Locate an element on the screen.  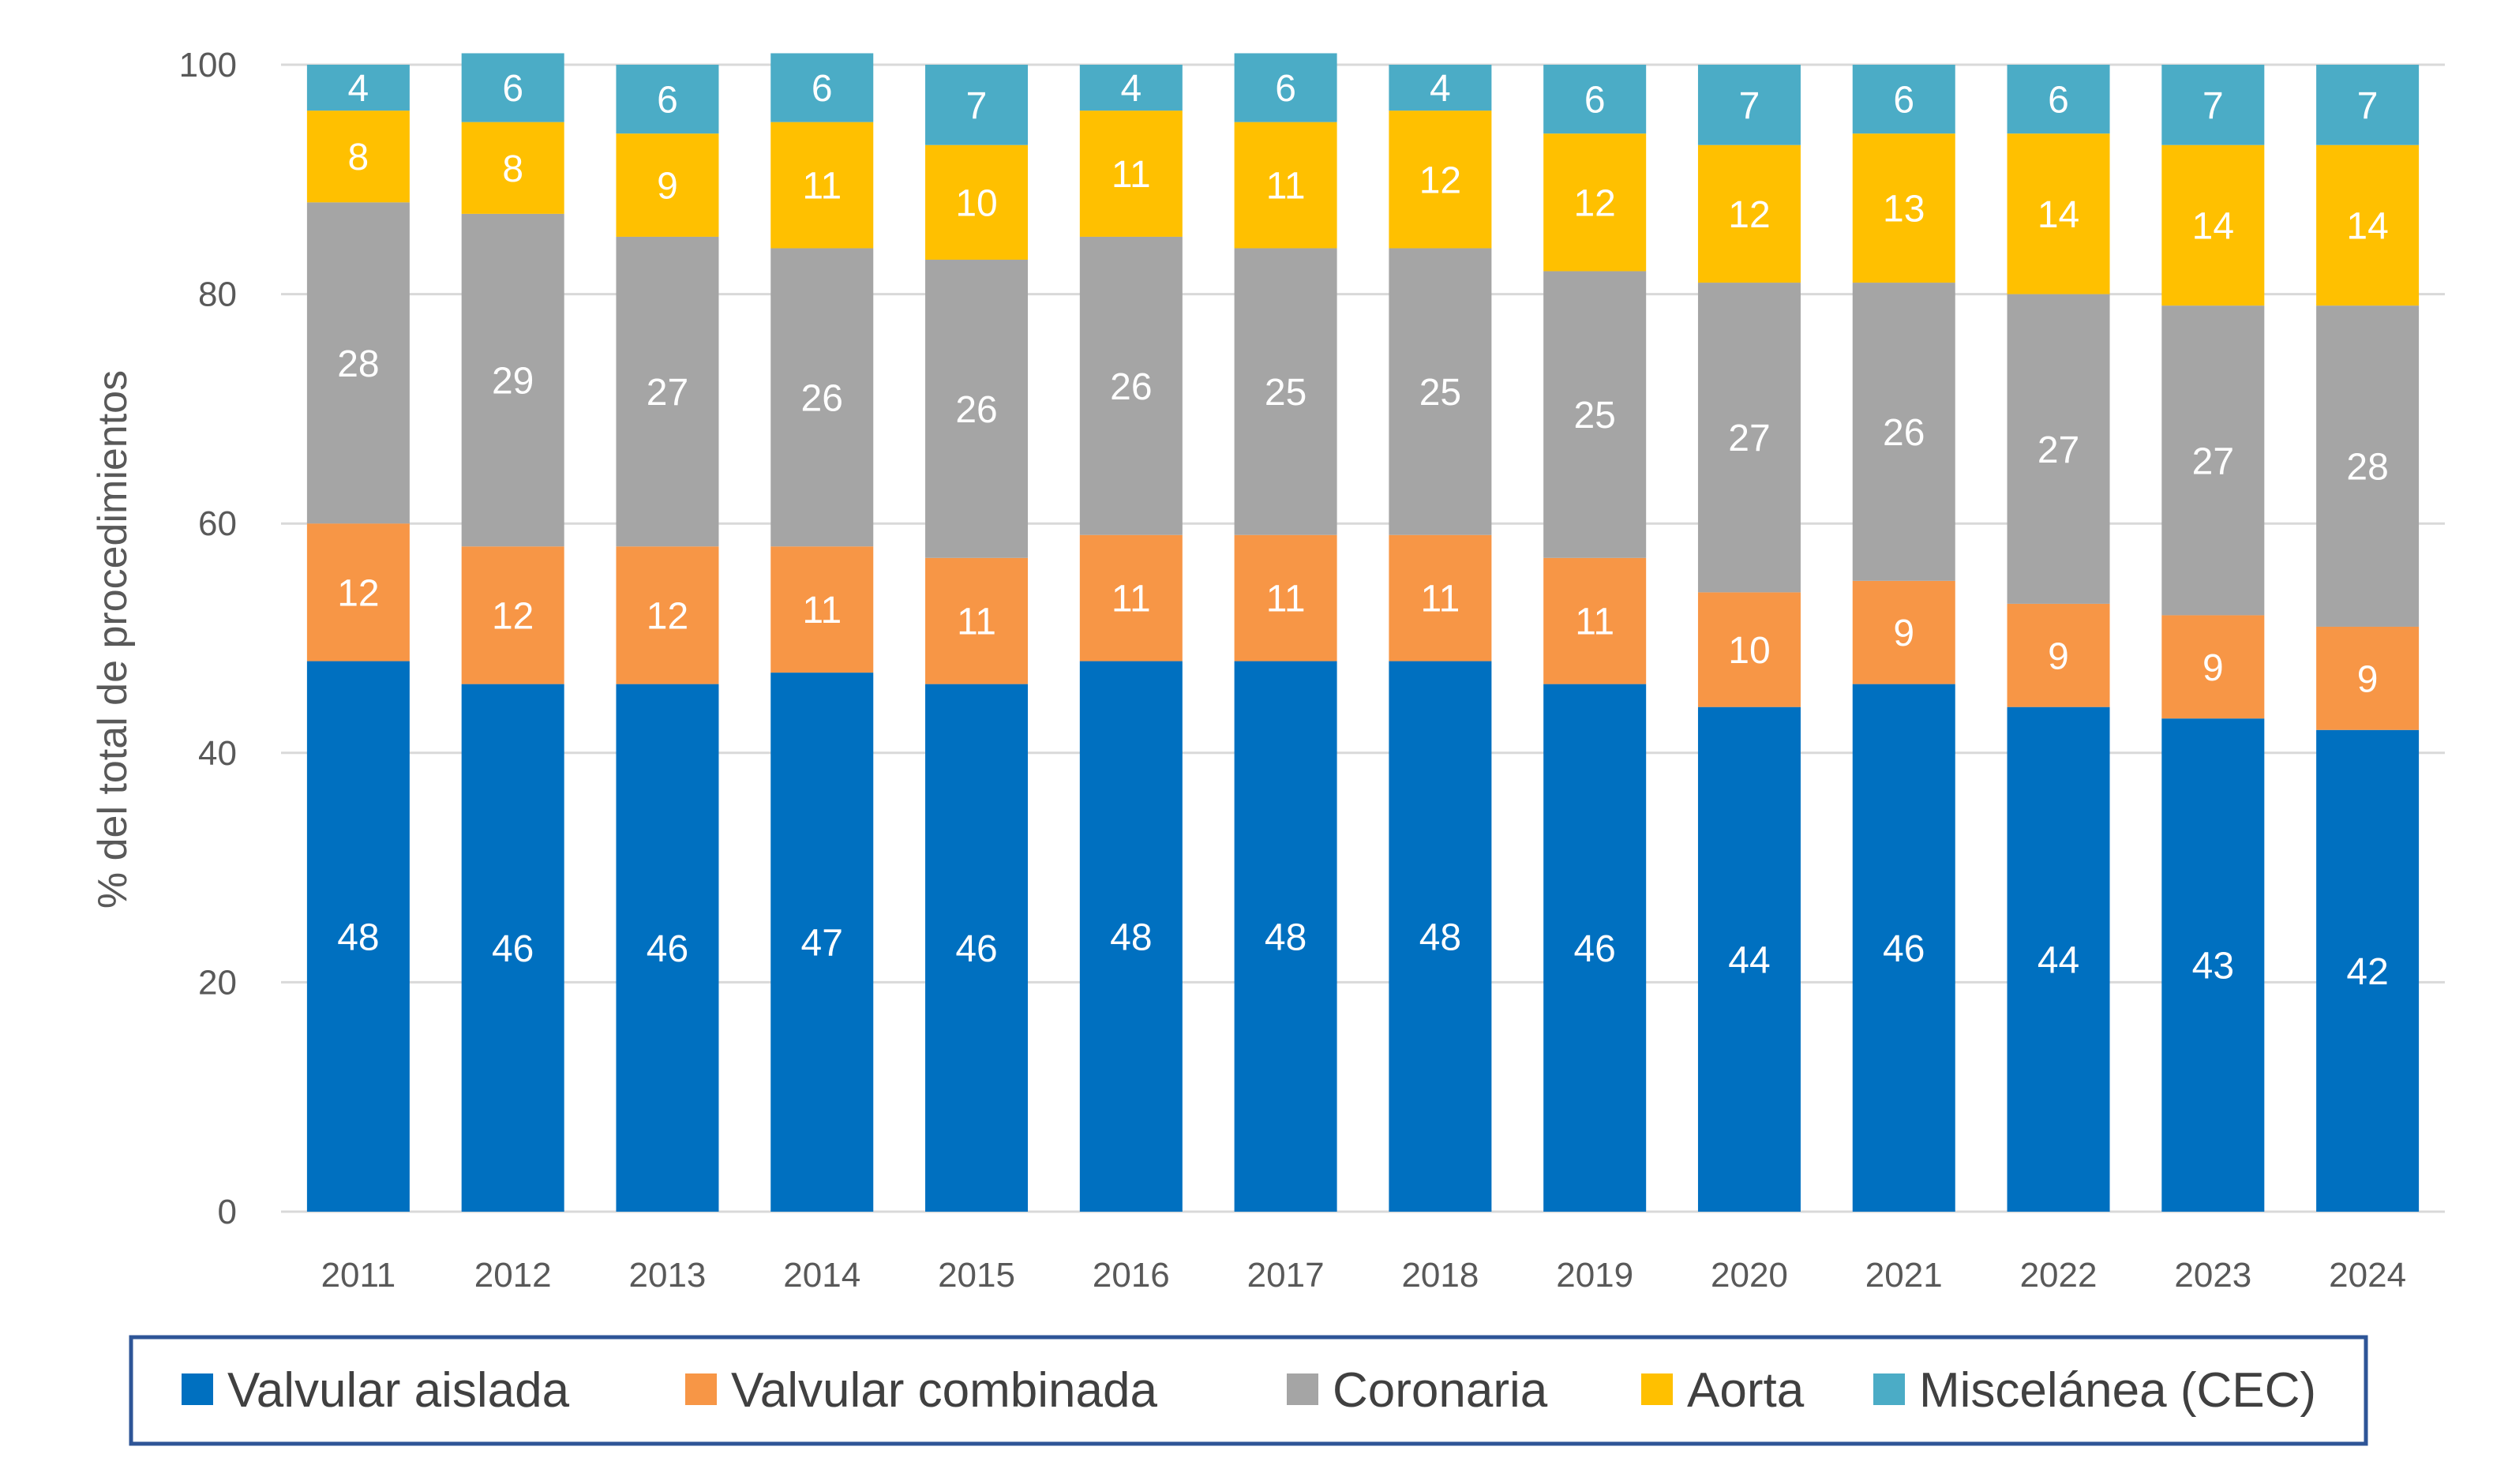
x-tick-label: 2018 is located at coordinates (1440, 1275).